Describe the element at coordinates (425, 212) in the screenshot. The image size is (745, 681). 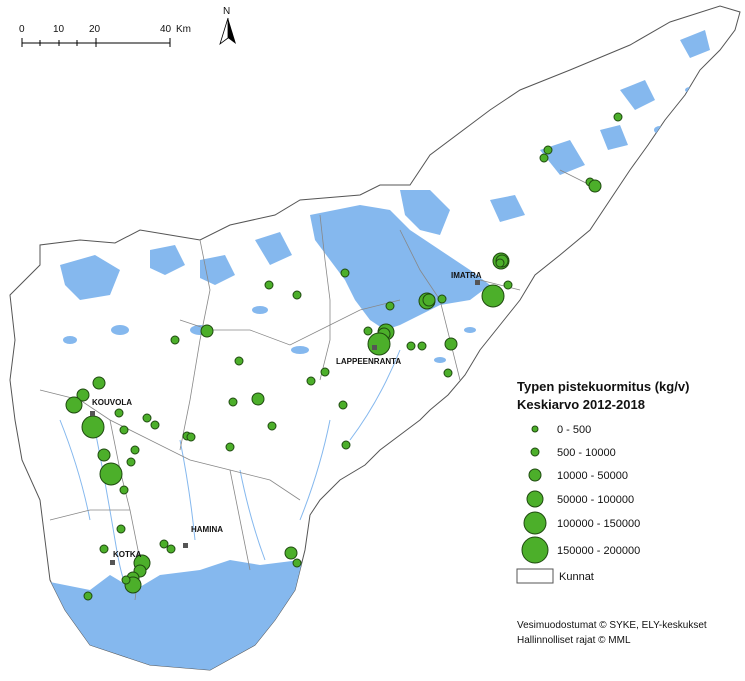
I see `lake-saimaa-east` at that location.